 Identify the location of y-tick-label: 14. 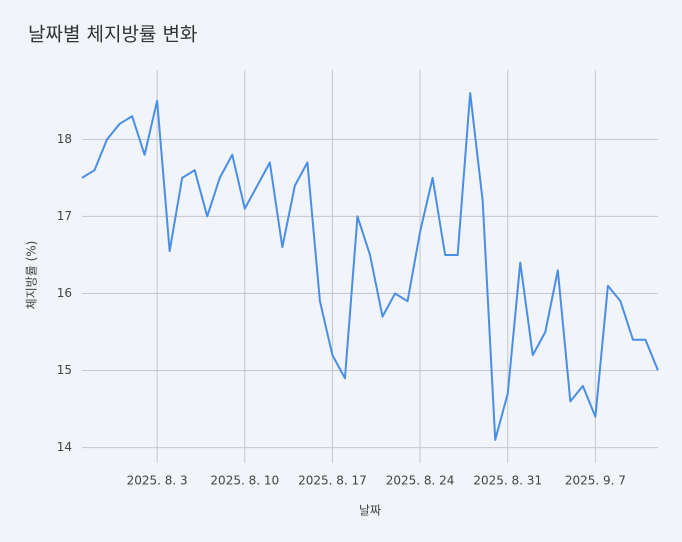
(64, 447).